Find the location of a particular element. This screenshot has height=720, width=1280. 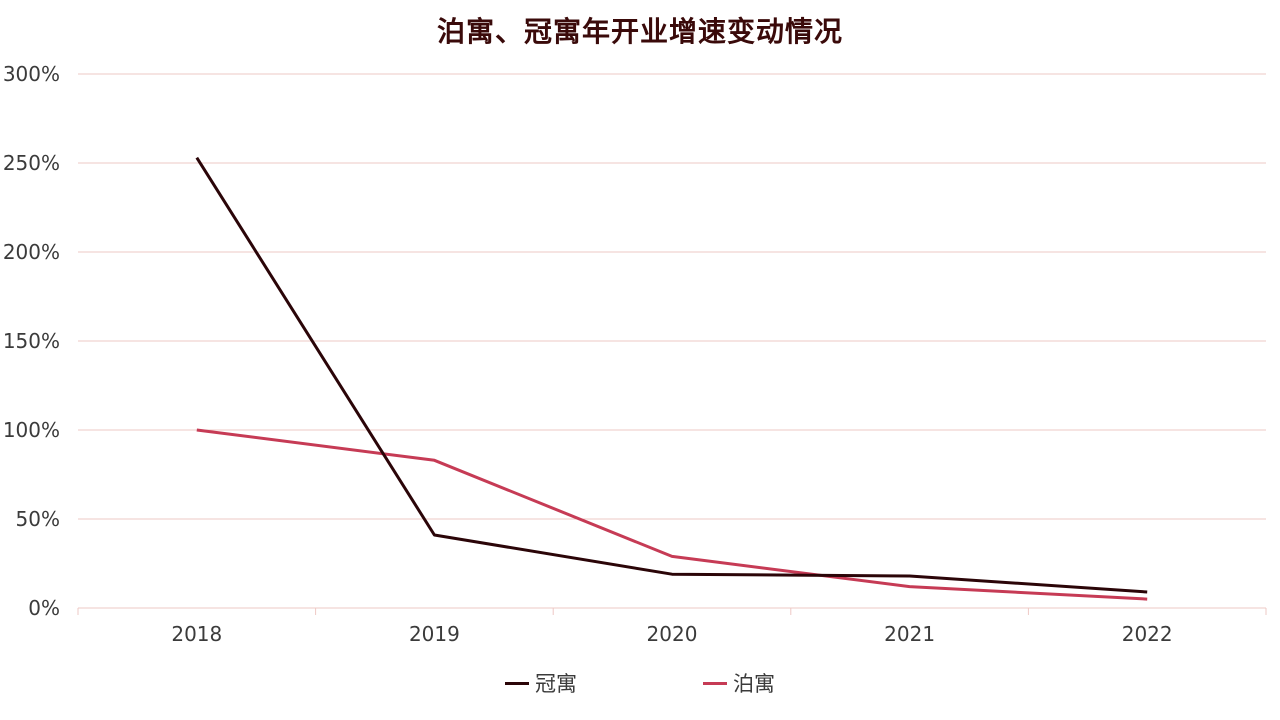

x-tick-label: 2020 is located at coordinates (672, 634).